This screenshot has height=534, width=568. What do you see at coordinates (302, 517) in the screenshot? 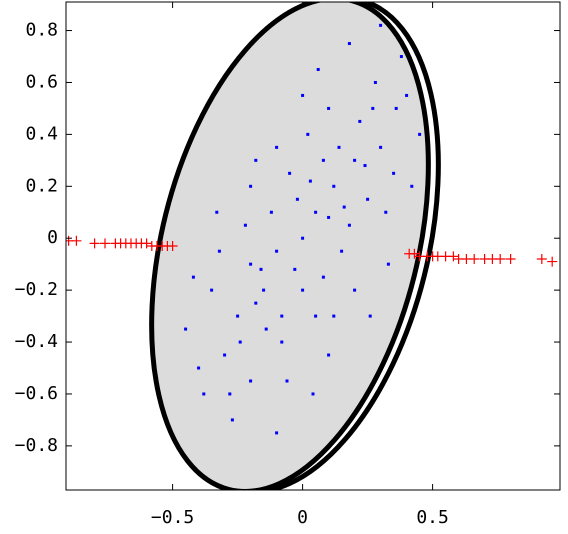
I see `x-tick-label: 0` at bounding box center [302, 517].